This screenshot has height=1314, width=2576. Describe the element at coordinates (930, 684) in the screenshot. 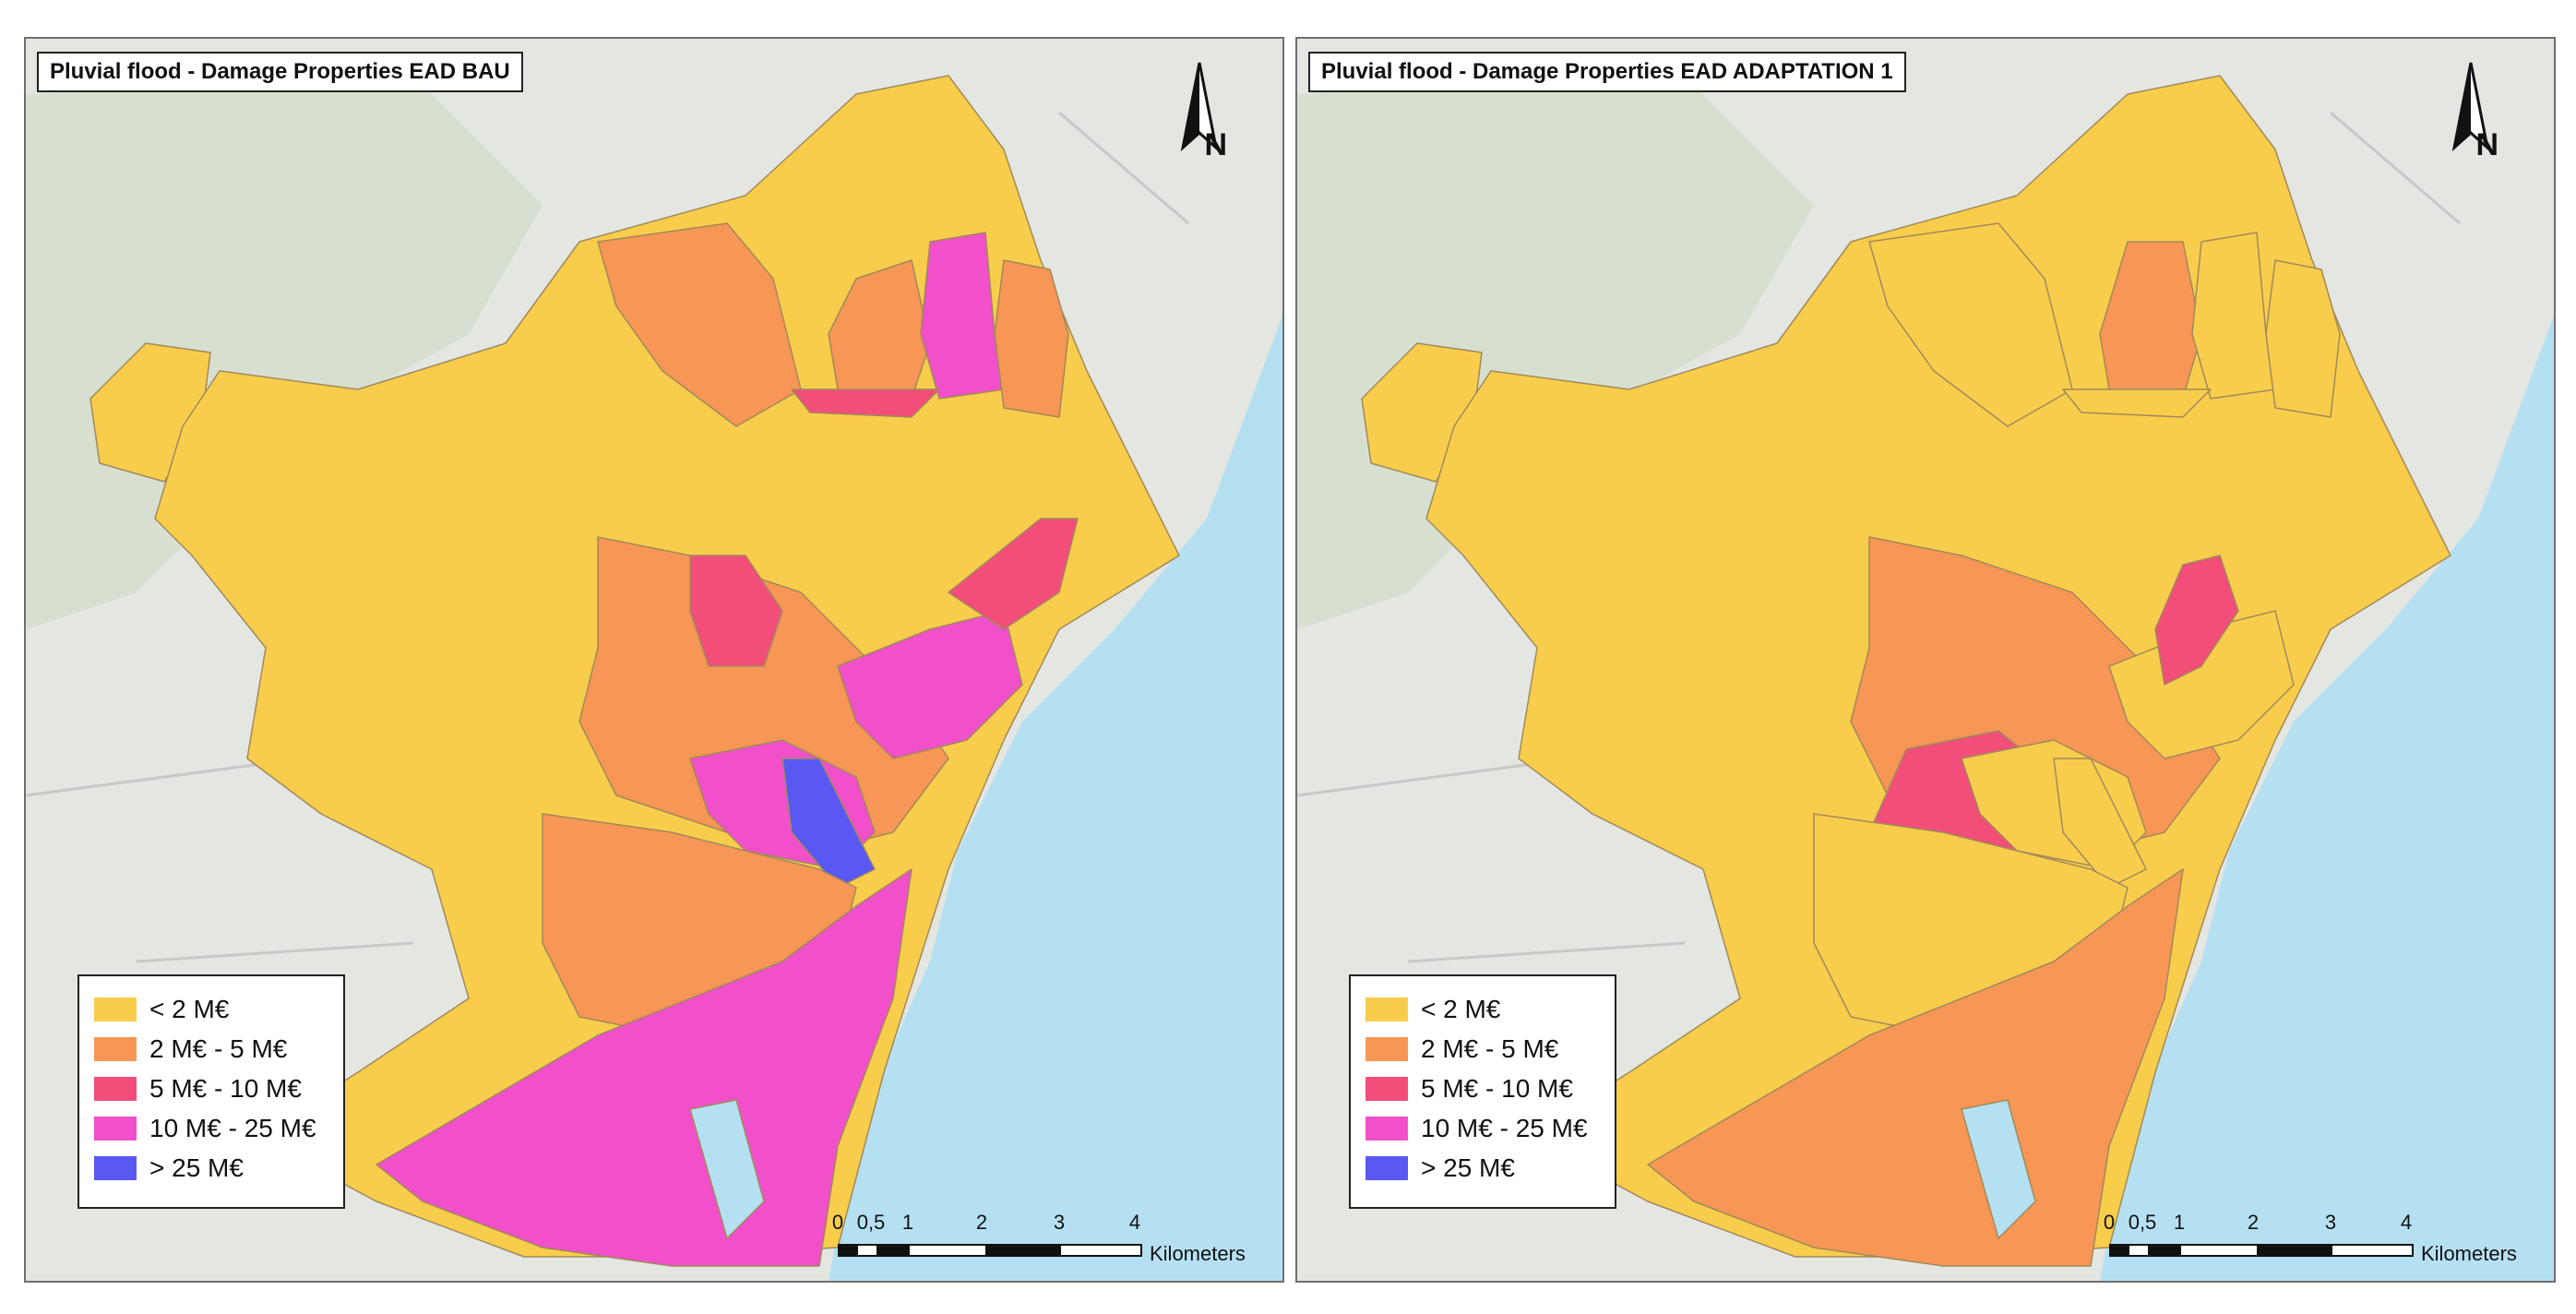

I see `district-center-pink` at that location.